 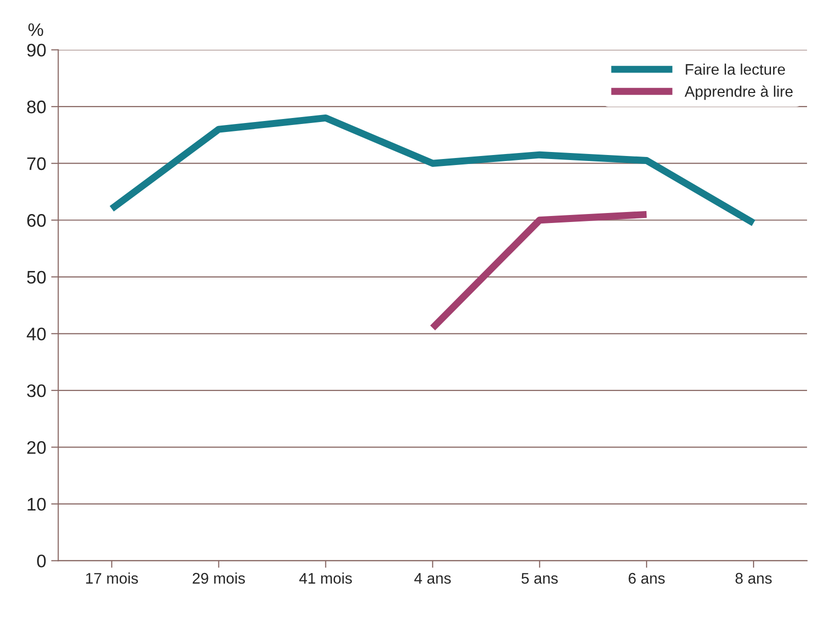 What do you see at coordinates (646, 578) in the screenshot?
I see `x-tick-label: 6 ans` at bounding box center [646, 578].